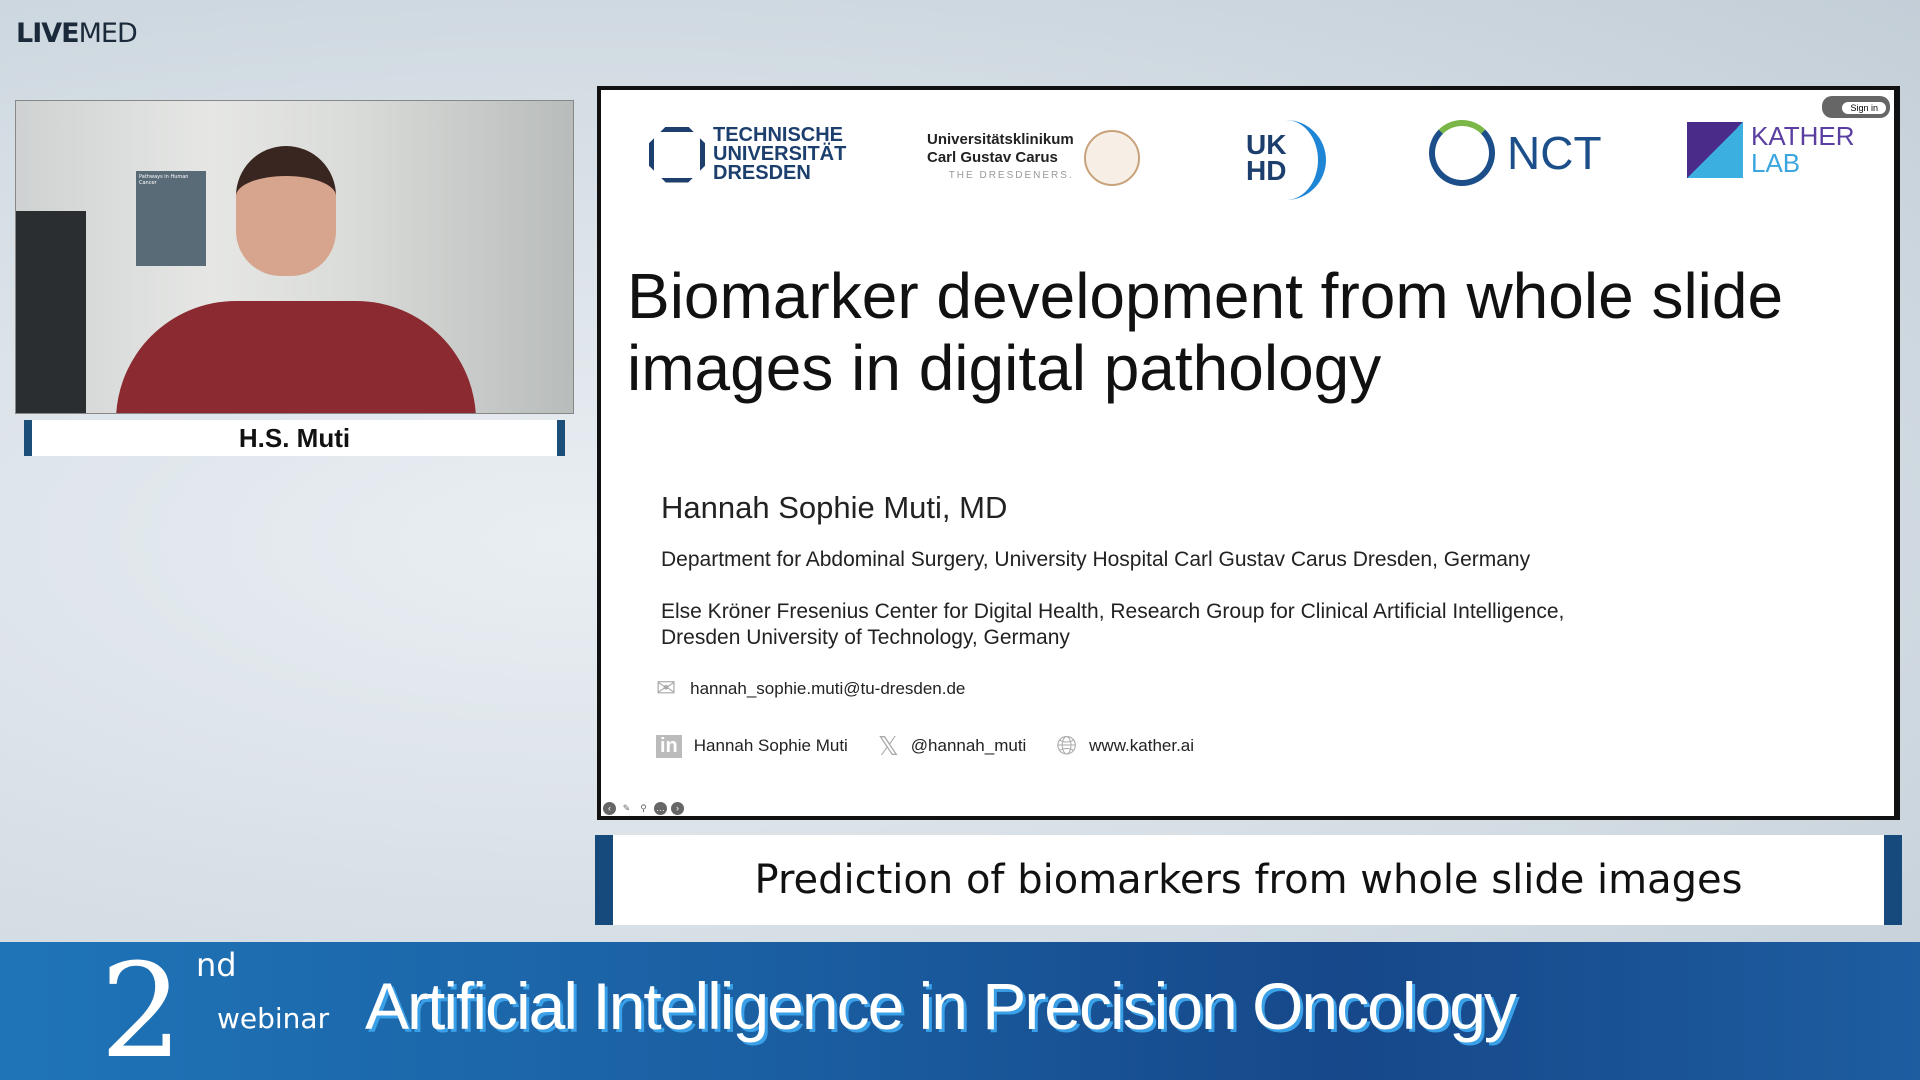  Describe the element at coordinates (294, 438) in the screenshot. I see `speaker-nameplate: H.S. Muti` at that location.